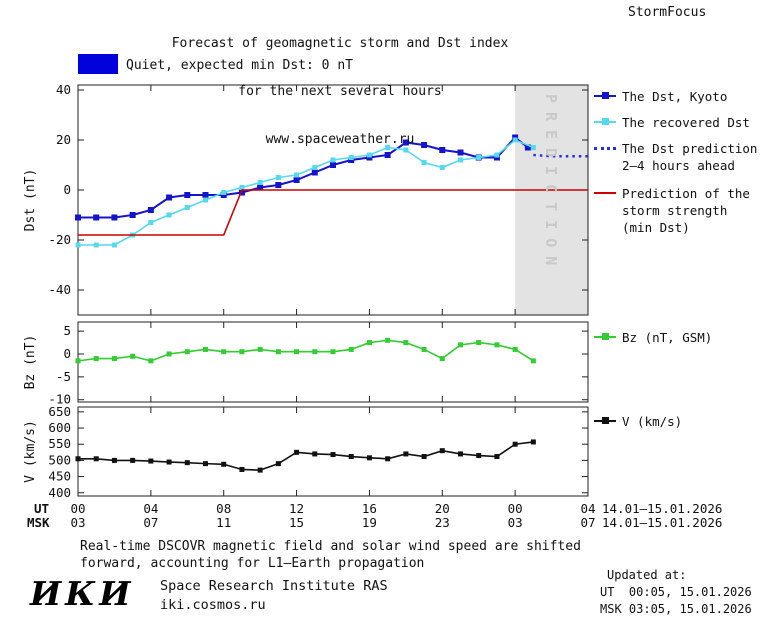 The width and height of the screenshot is (760, 620). Describe the element at coordinates (676, 592) in the screenshot. I see `updated-ut: UT 00:05, 15.01.2026` at that location.